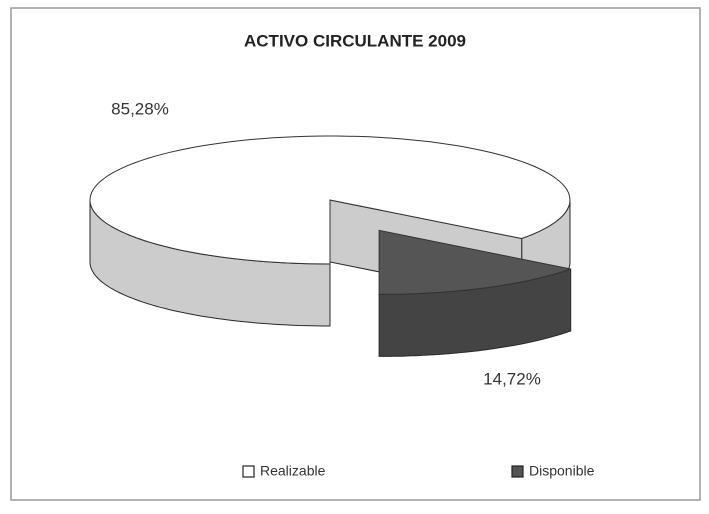  I want to click on data-label: 85,28%, so click(140, 108).